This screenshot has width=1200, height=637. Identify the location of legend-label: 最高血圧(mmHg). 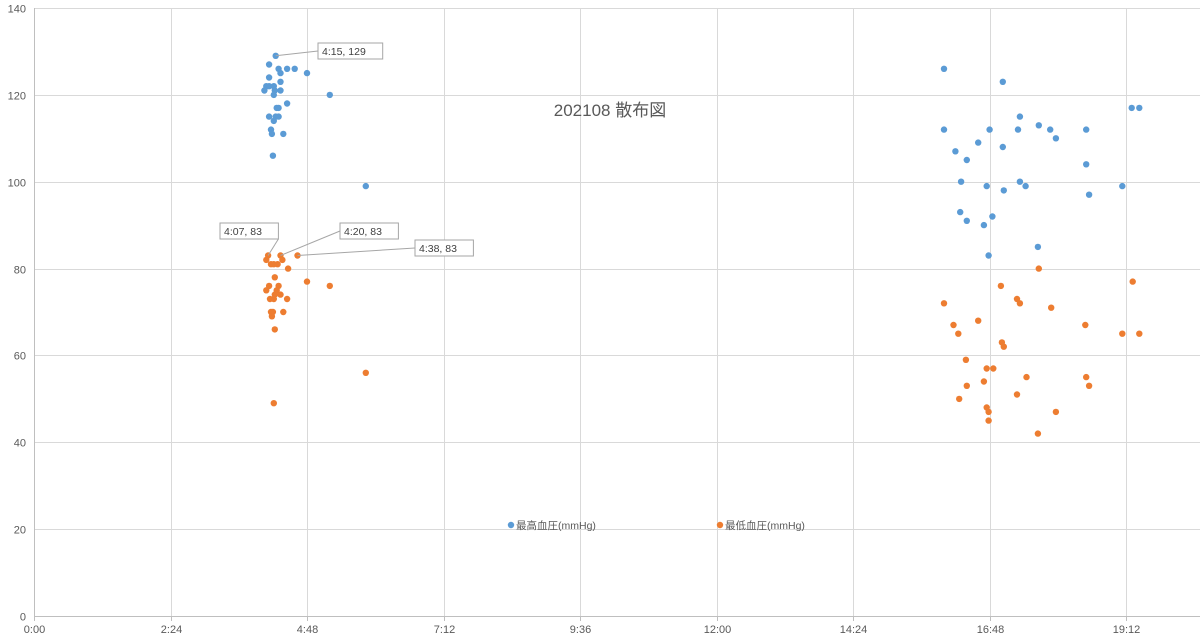
(556, 525).